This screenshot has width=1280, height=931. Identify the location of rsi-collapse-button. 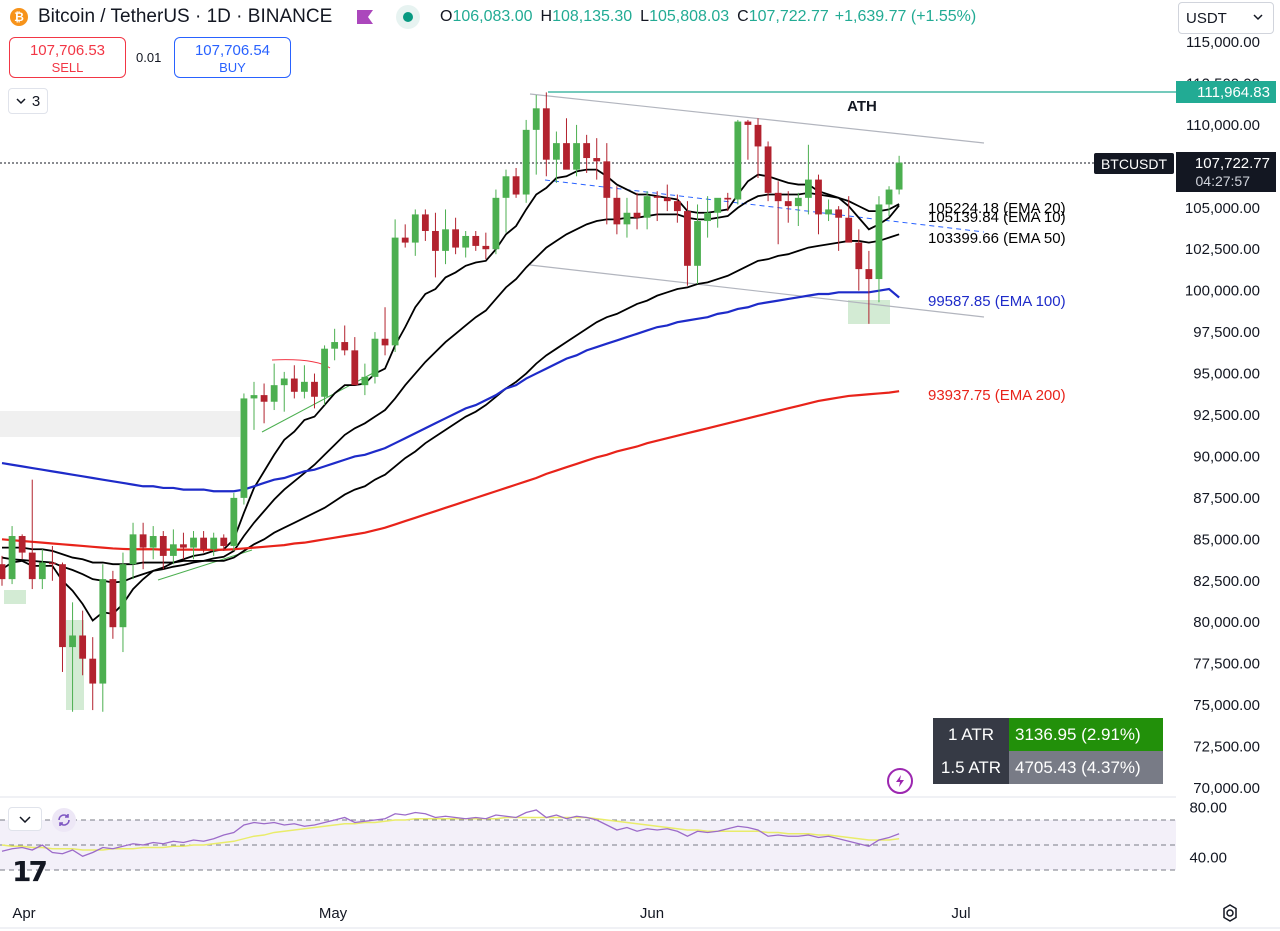
(25, 819).